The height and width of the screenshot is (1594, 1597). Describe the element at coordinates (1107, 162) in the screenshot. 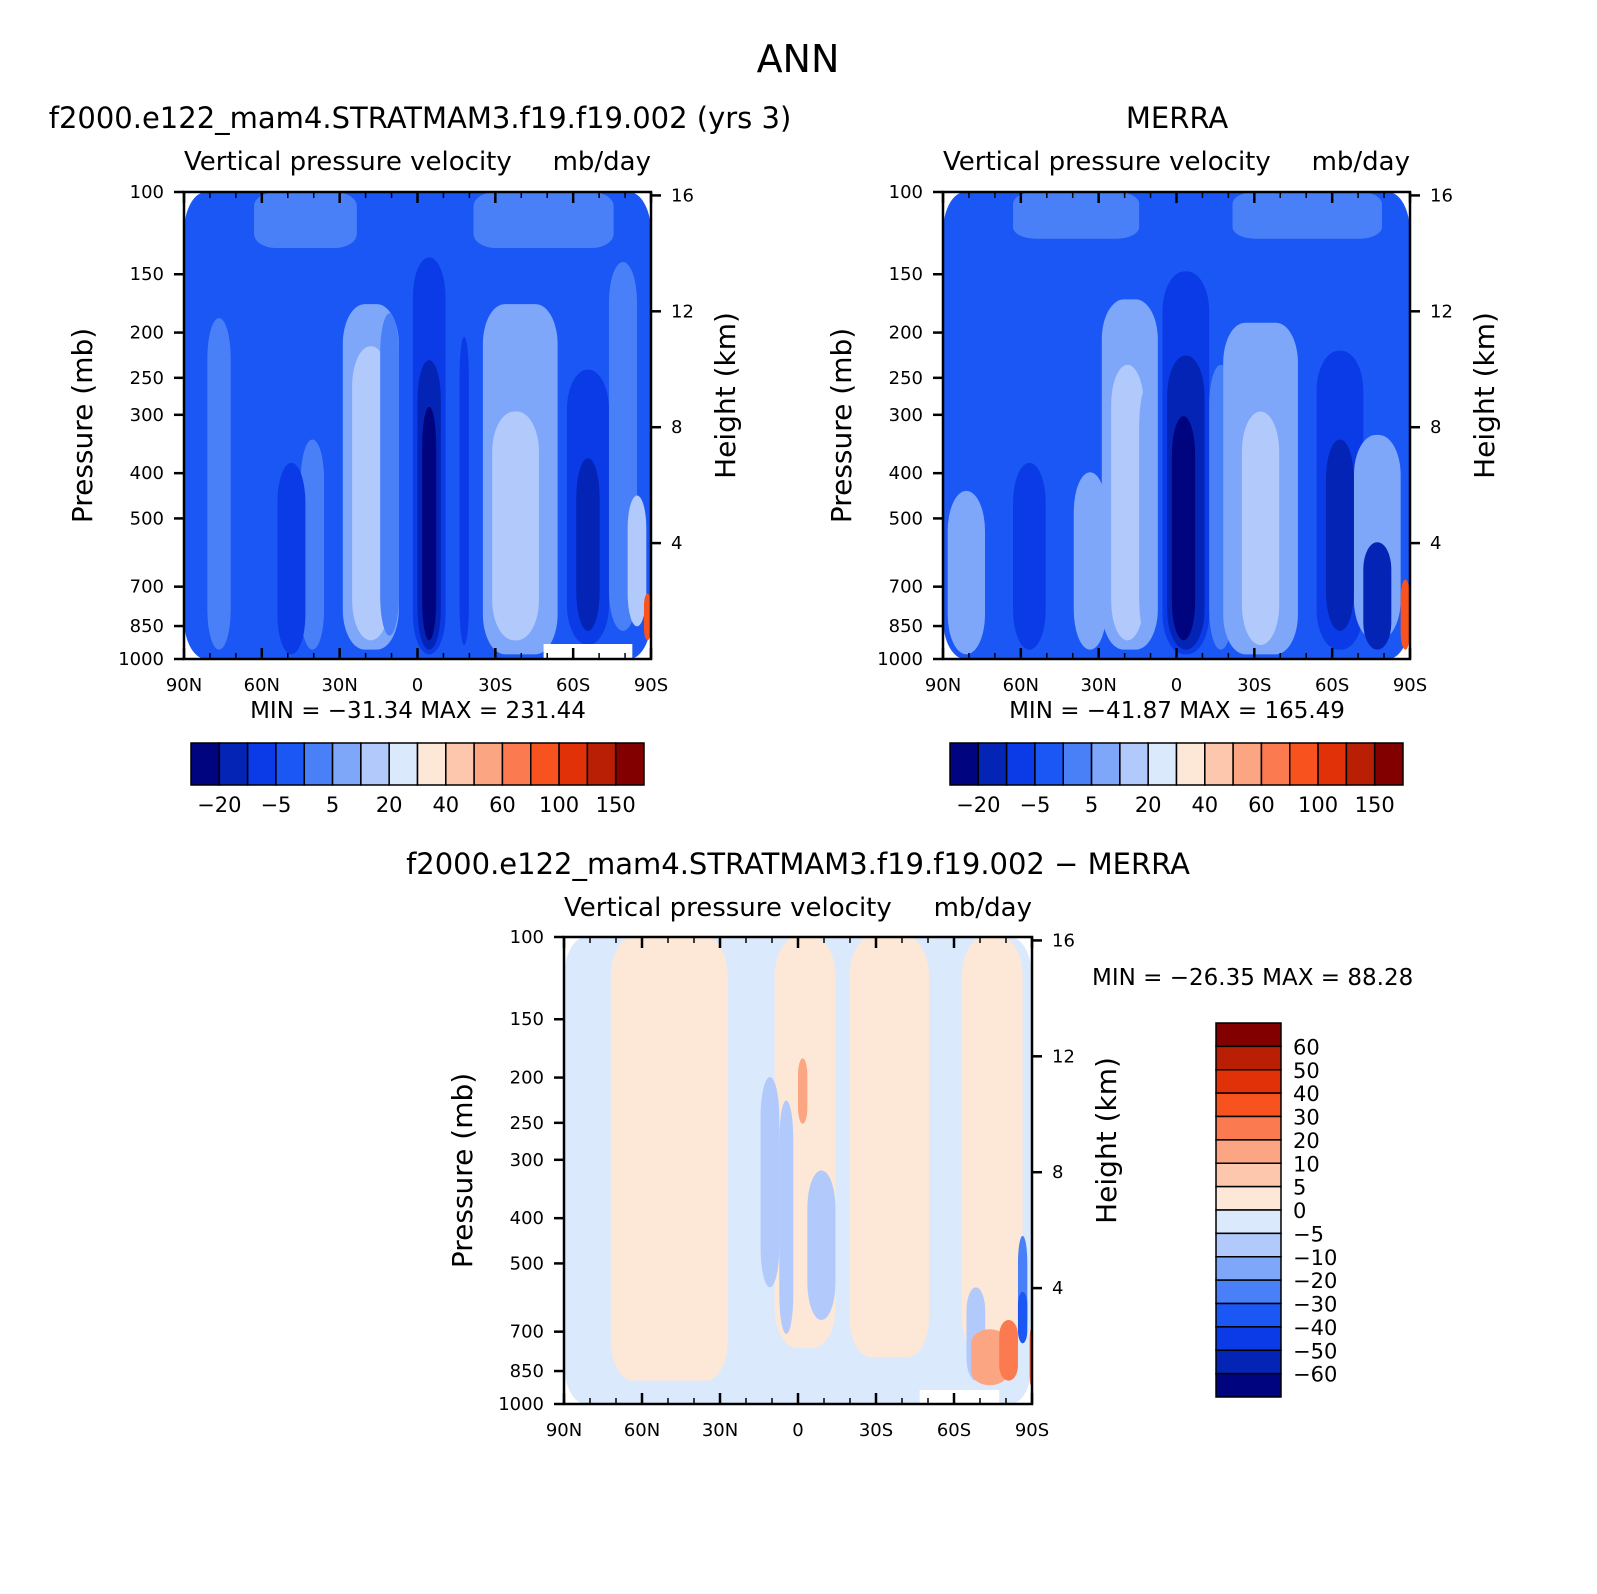

I see `subtitle-left: Vertical pressure velocity` at that location.